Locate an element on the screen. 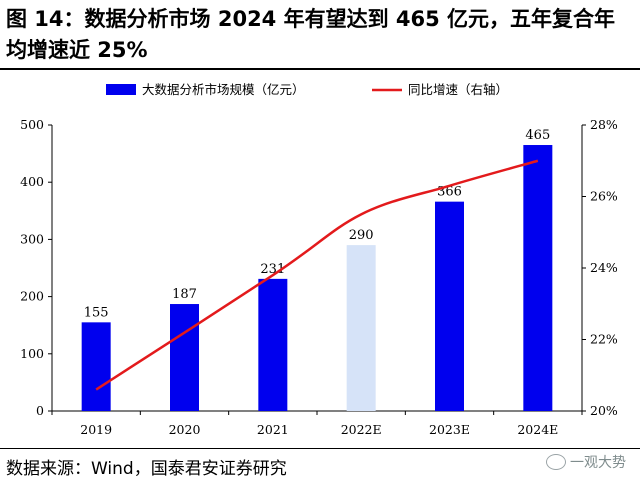 Image resolution: width=640 pixels, height=482 pixels. legend-label-bar: 大数据分析市场规模（亿元） is located at coordinates (223, 89).